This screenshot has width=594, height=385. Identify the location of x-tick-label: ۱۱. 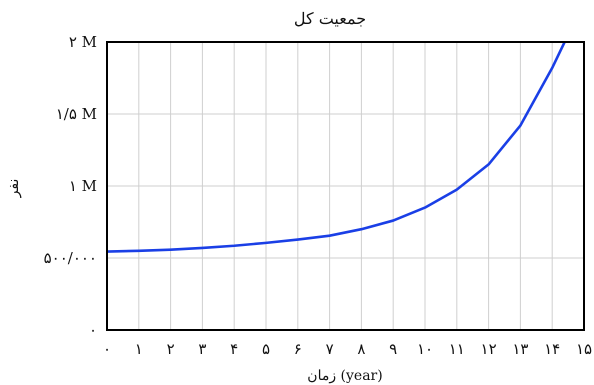
(457, 349).